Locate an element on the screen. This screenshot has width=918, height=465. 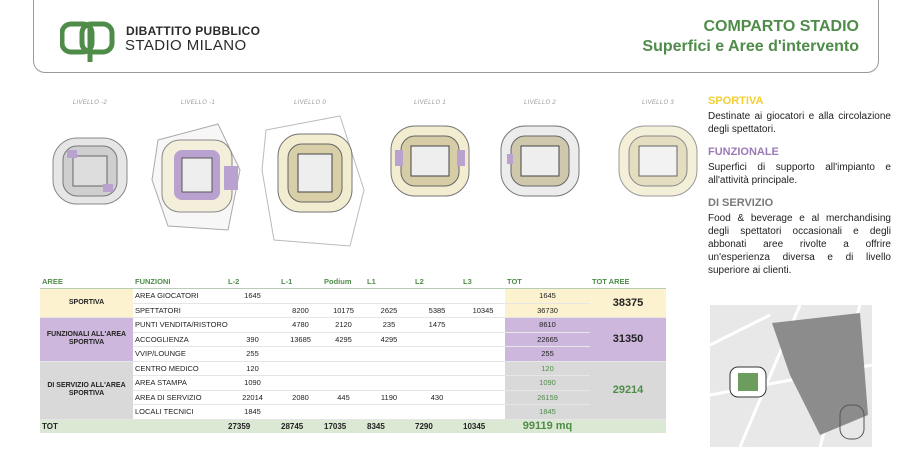
value-cell: 10345 is located at coordinates (483, 310).